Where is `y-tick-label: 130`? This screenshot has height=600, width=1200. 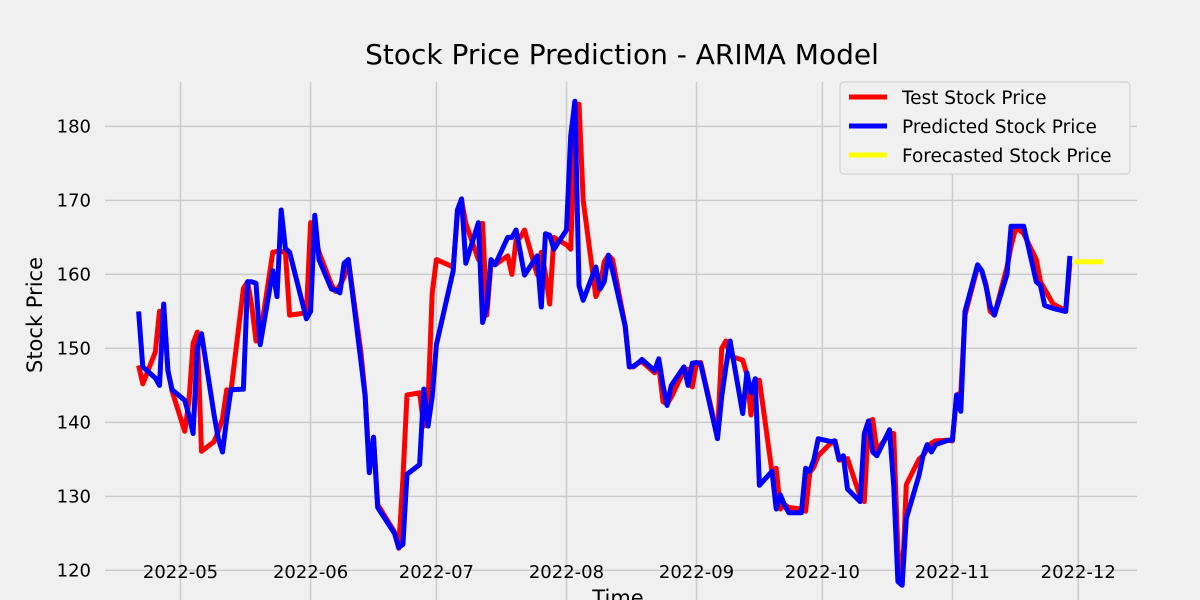 y-tick-label: 130 is located at coordinates (74, 496).